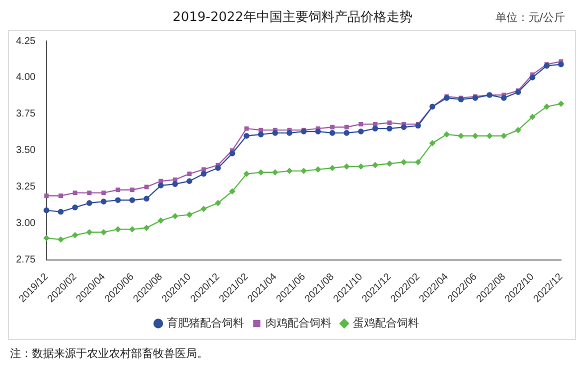  What do you see at coordinates (385, 323) in the screenshot?
I see `legend-label: 蛋鸡配合饲料` at bounding box center [385, 323].